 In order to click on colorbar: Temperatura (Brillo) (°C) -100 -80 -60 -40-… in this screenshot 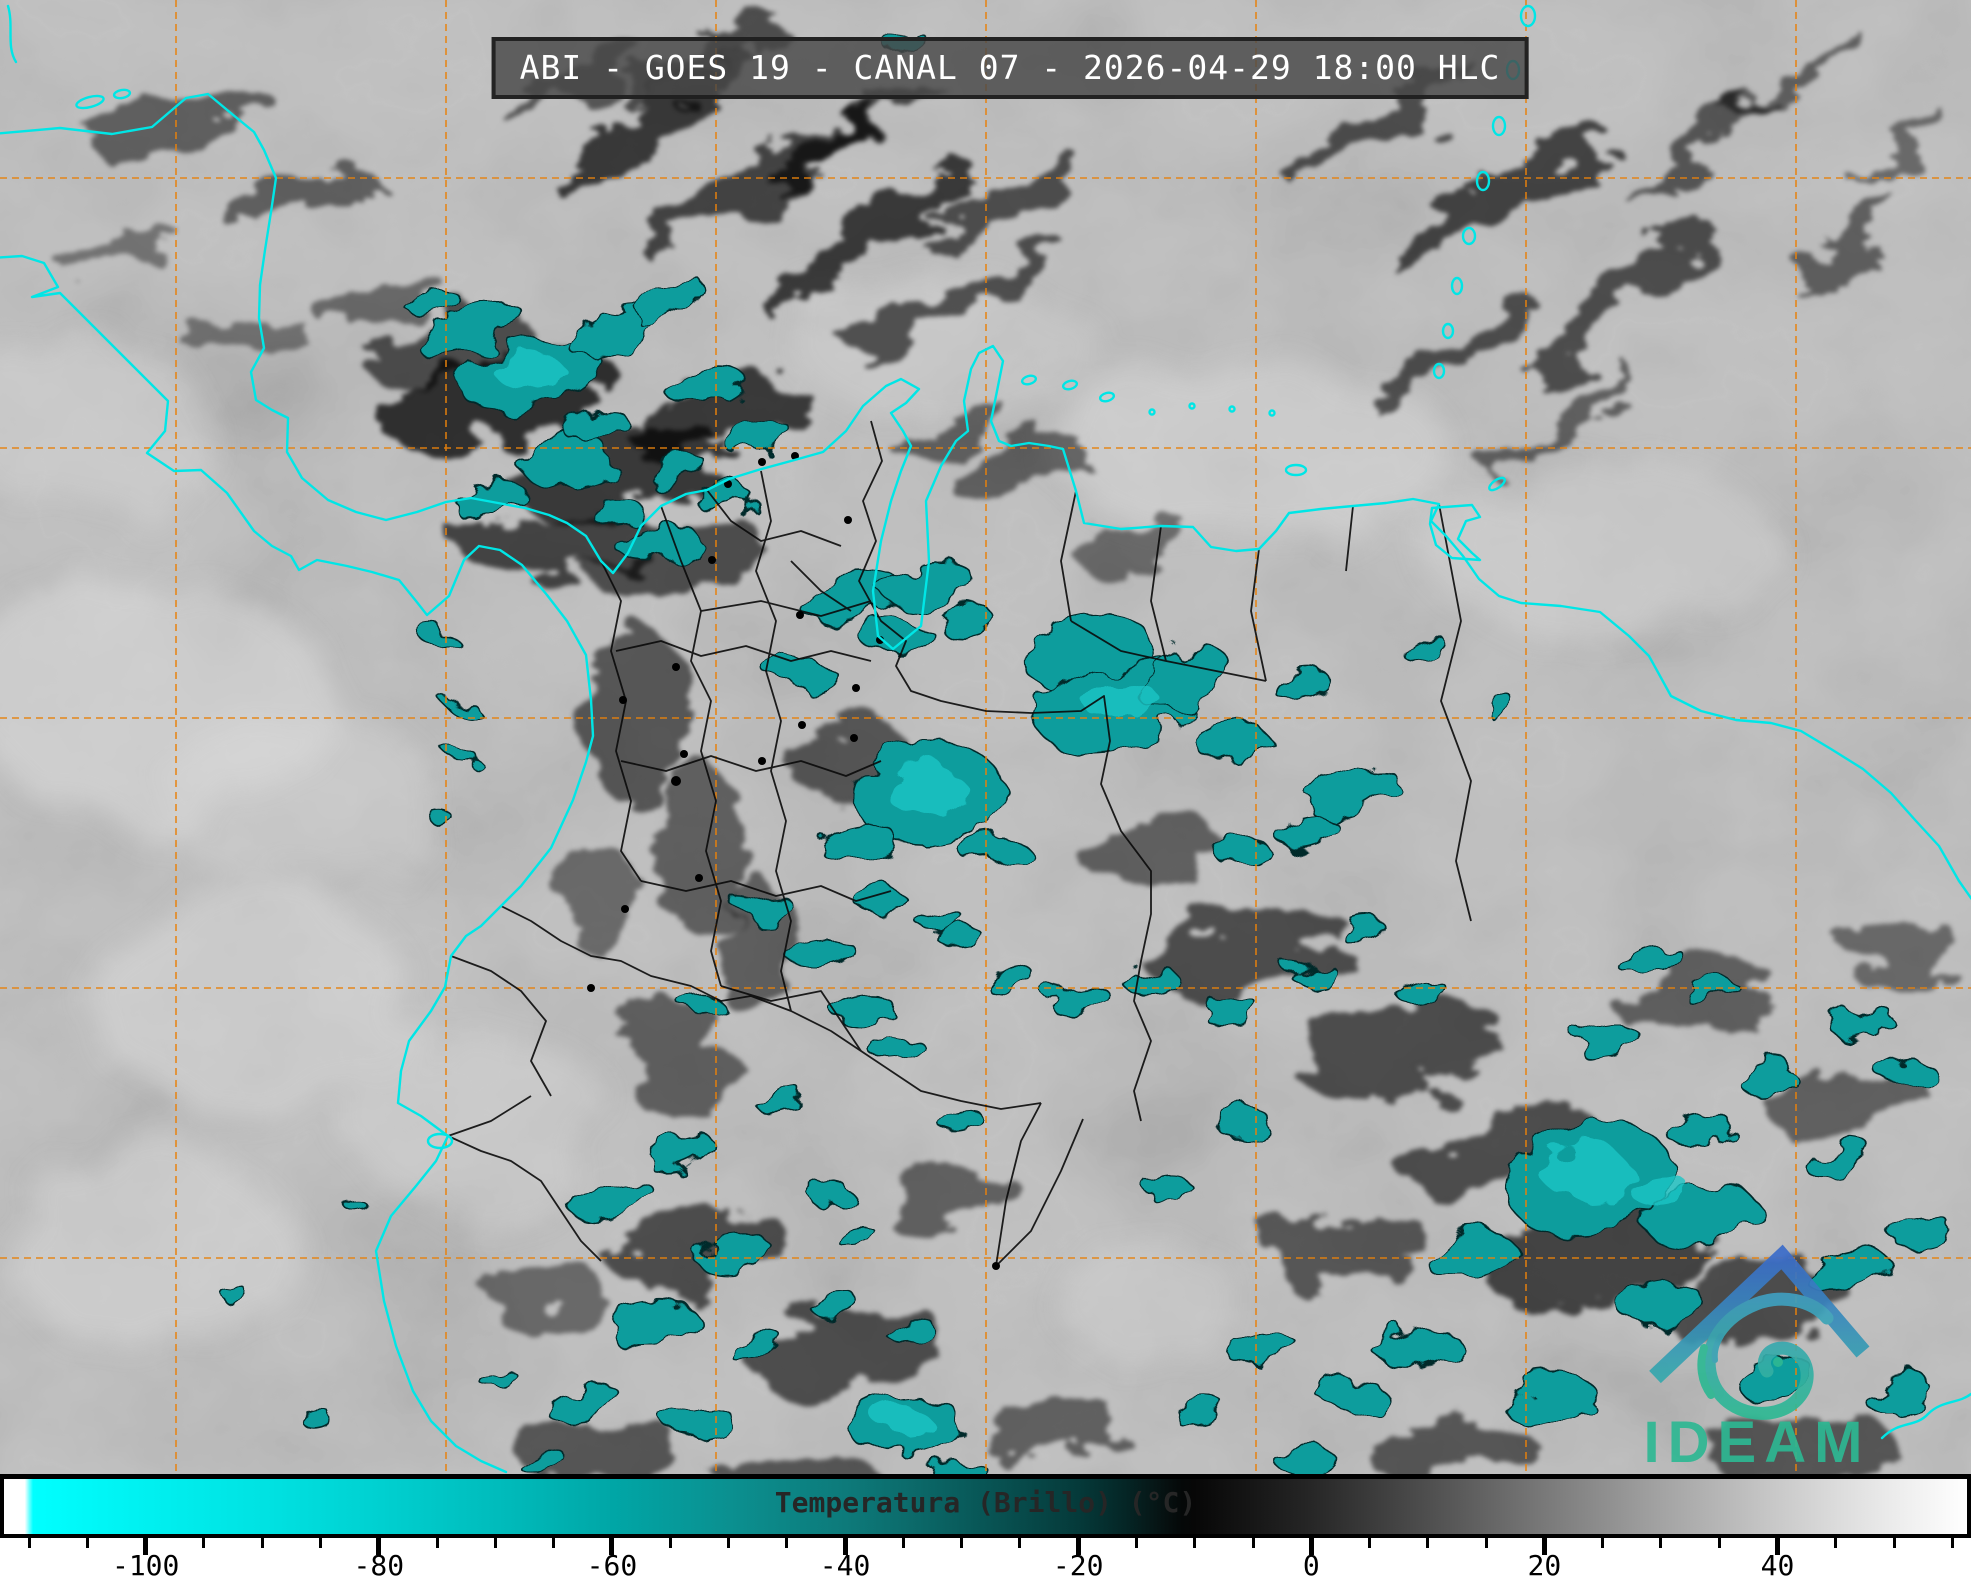, I will do `click(985, 1525)`.